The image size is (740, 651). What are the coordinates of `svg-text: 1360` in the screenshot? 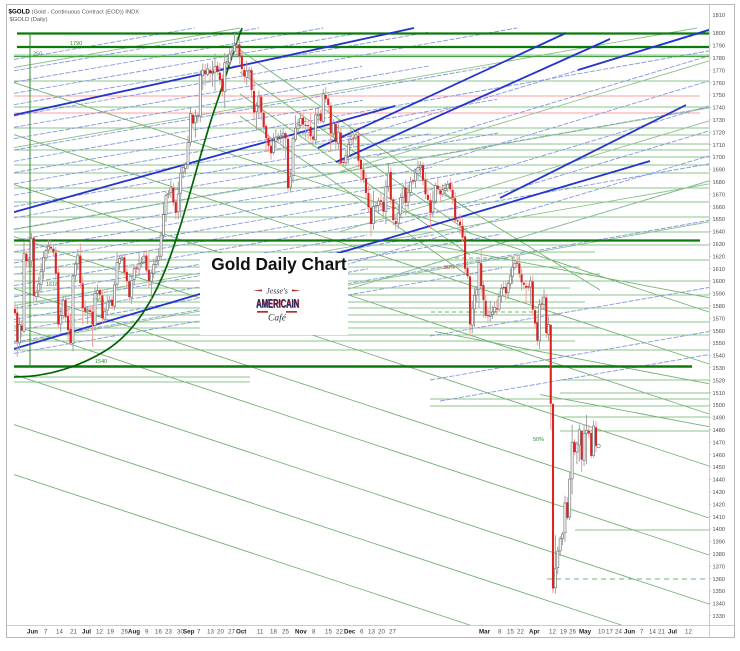 It's located at (719, 580).